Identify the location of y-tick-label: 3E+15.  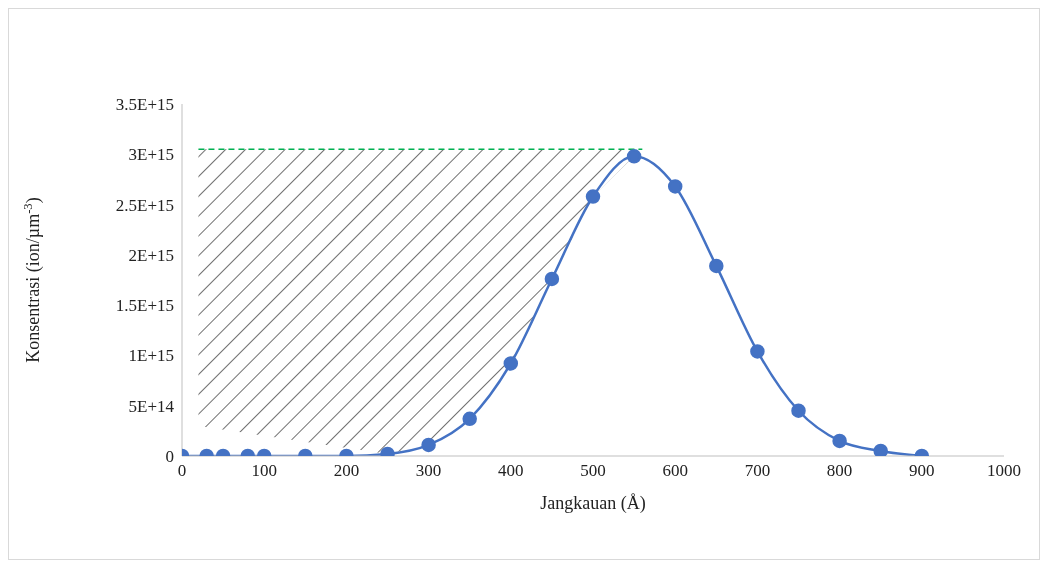
(151, 155).